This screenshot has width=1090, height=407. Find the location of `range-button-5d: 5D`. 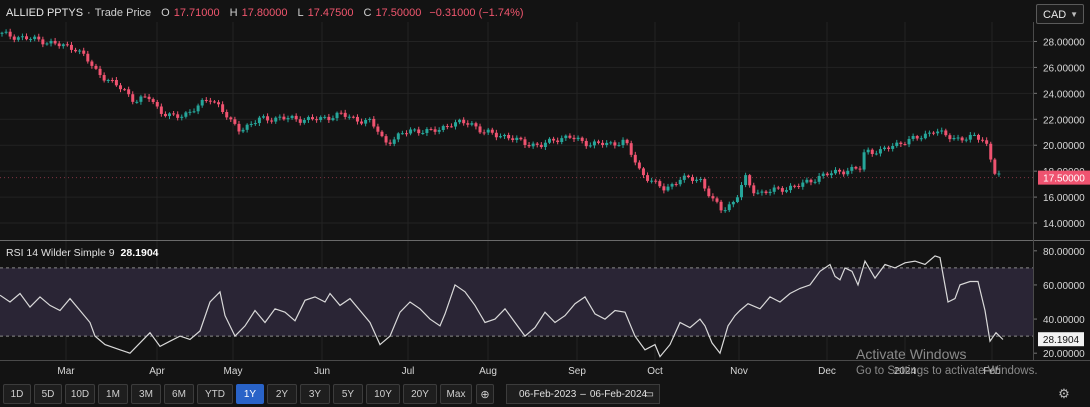

range-button-5d: 5D is located at coordinates (48, 394).